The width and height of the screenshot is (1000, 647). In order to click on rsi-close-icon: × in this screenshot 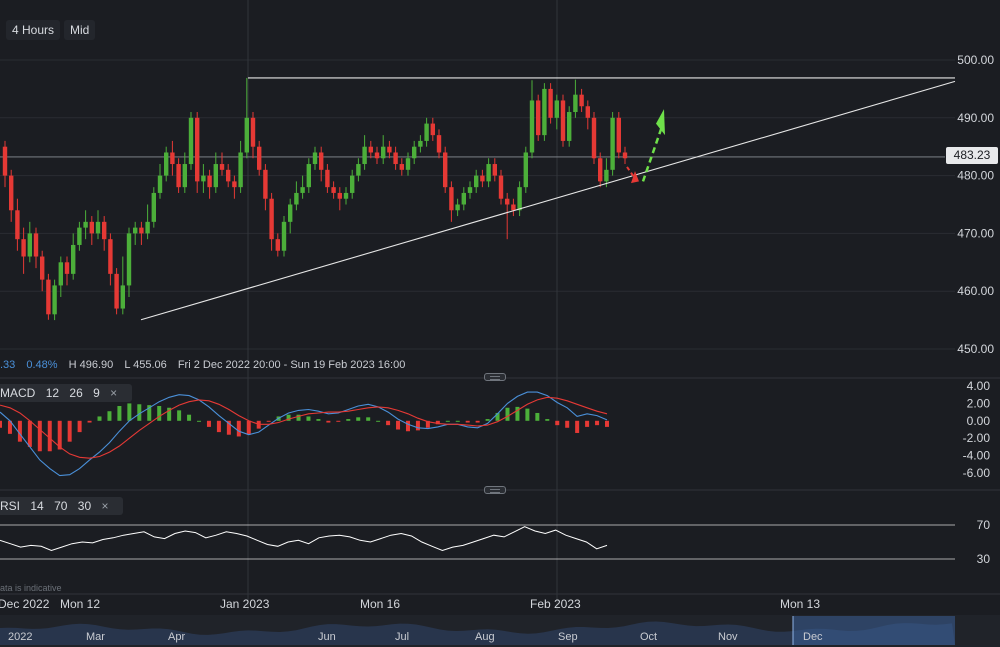, I will do `click(105, 506)`.